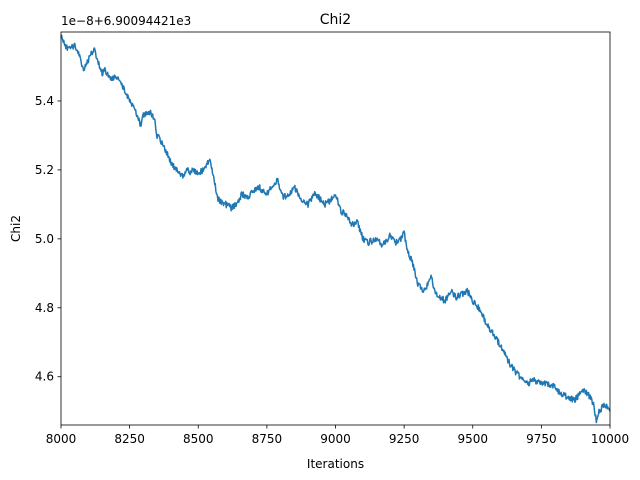 Image resolution: width=640 pixels, height=480 pixels. Describe the element at coordinates (472, 439) in the screenshot. I see `x-tick-label: 9500` at that location.